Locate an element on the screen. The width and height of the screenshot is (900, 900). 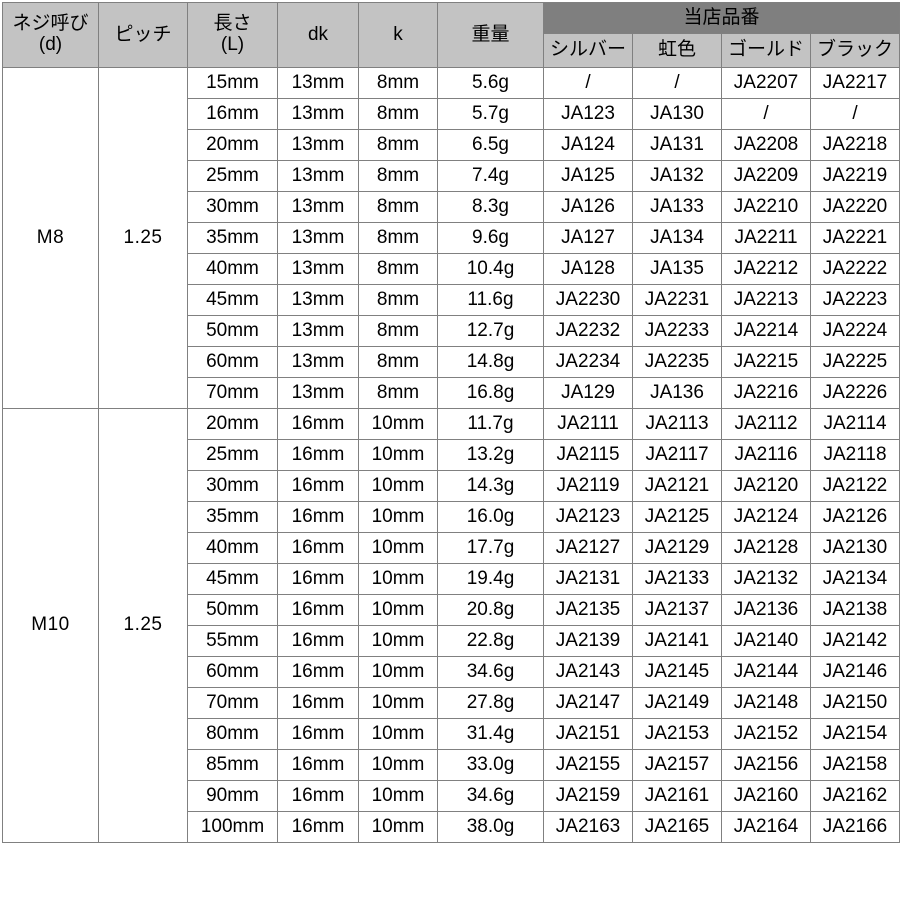
cell-part-black: JA2126 is located at coordinates (855, 517).